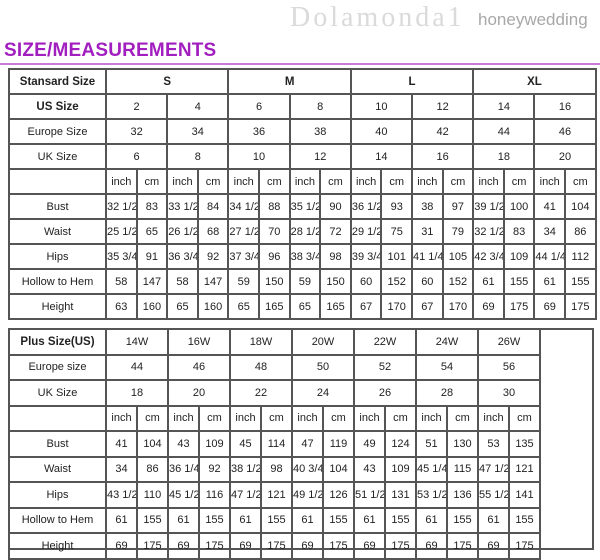 The width and height of the screenshot is (600, 560). I want to click on value-inch: 45, so click(245, 444).